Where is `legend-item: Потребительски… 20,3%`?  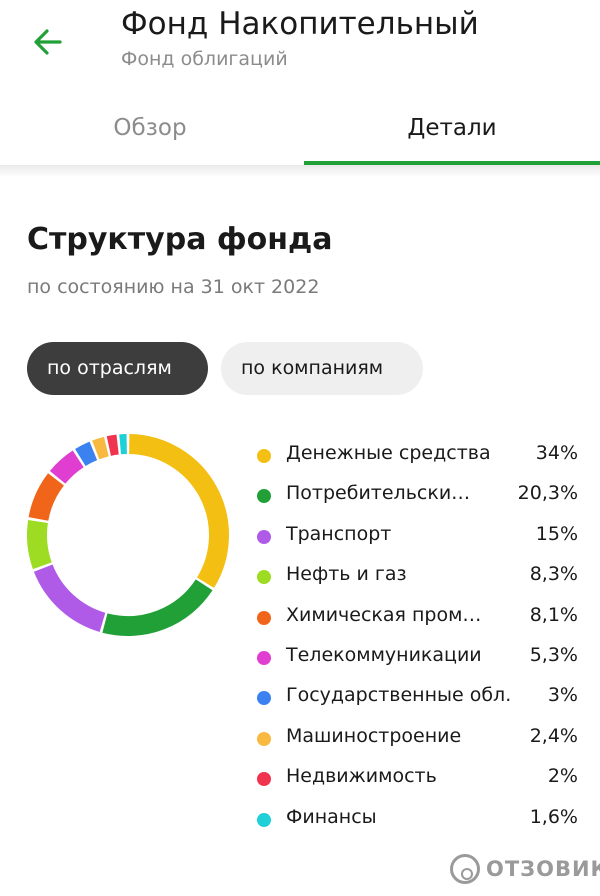
legend-item: Потребительски… 20,3% is located at coordinates (419, 498).